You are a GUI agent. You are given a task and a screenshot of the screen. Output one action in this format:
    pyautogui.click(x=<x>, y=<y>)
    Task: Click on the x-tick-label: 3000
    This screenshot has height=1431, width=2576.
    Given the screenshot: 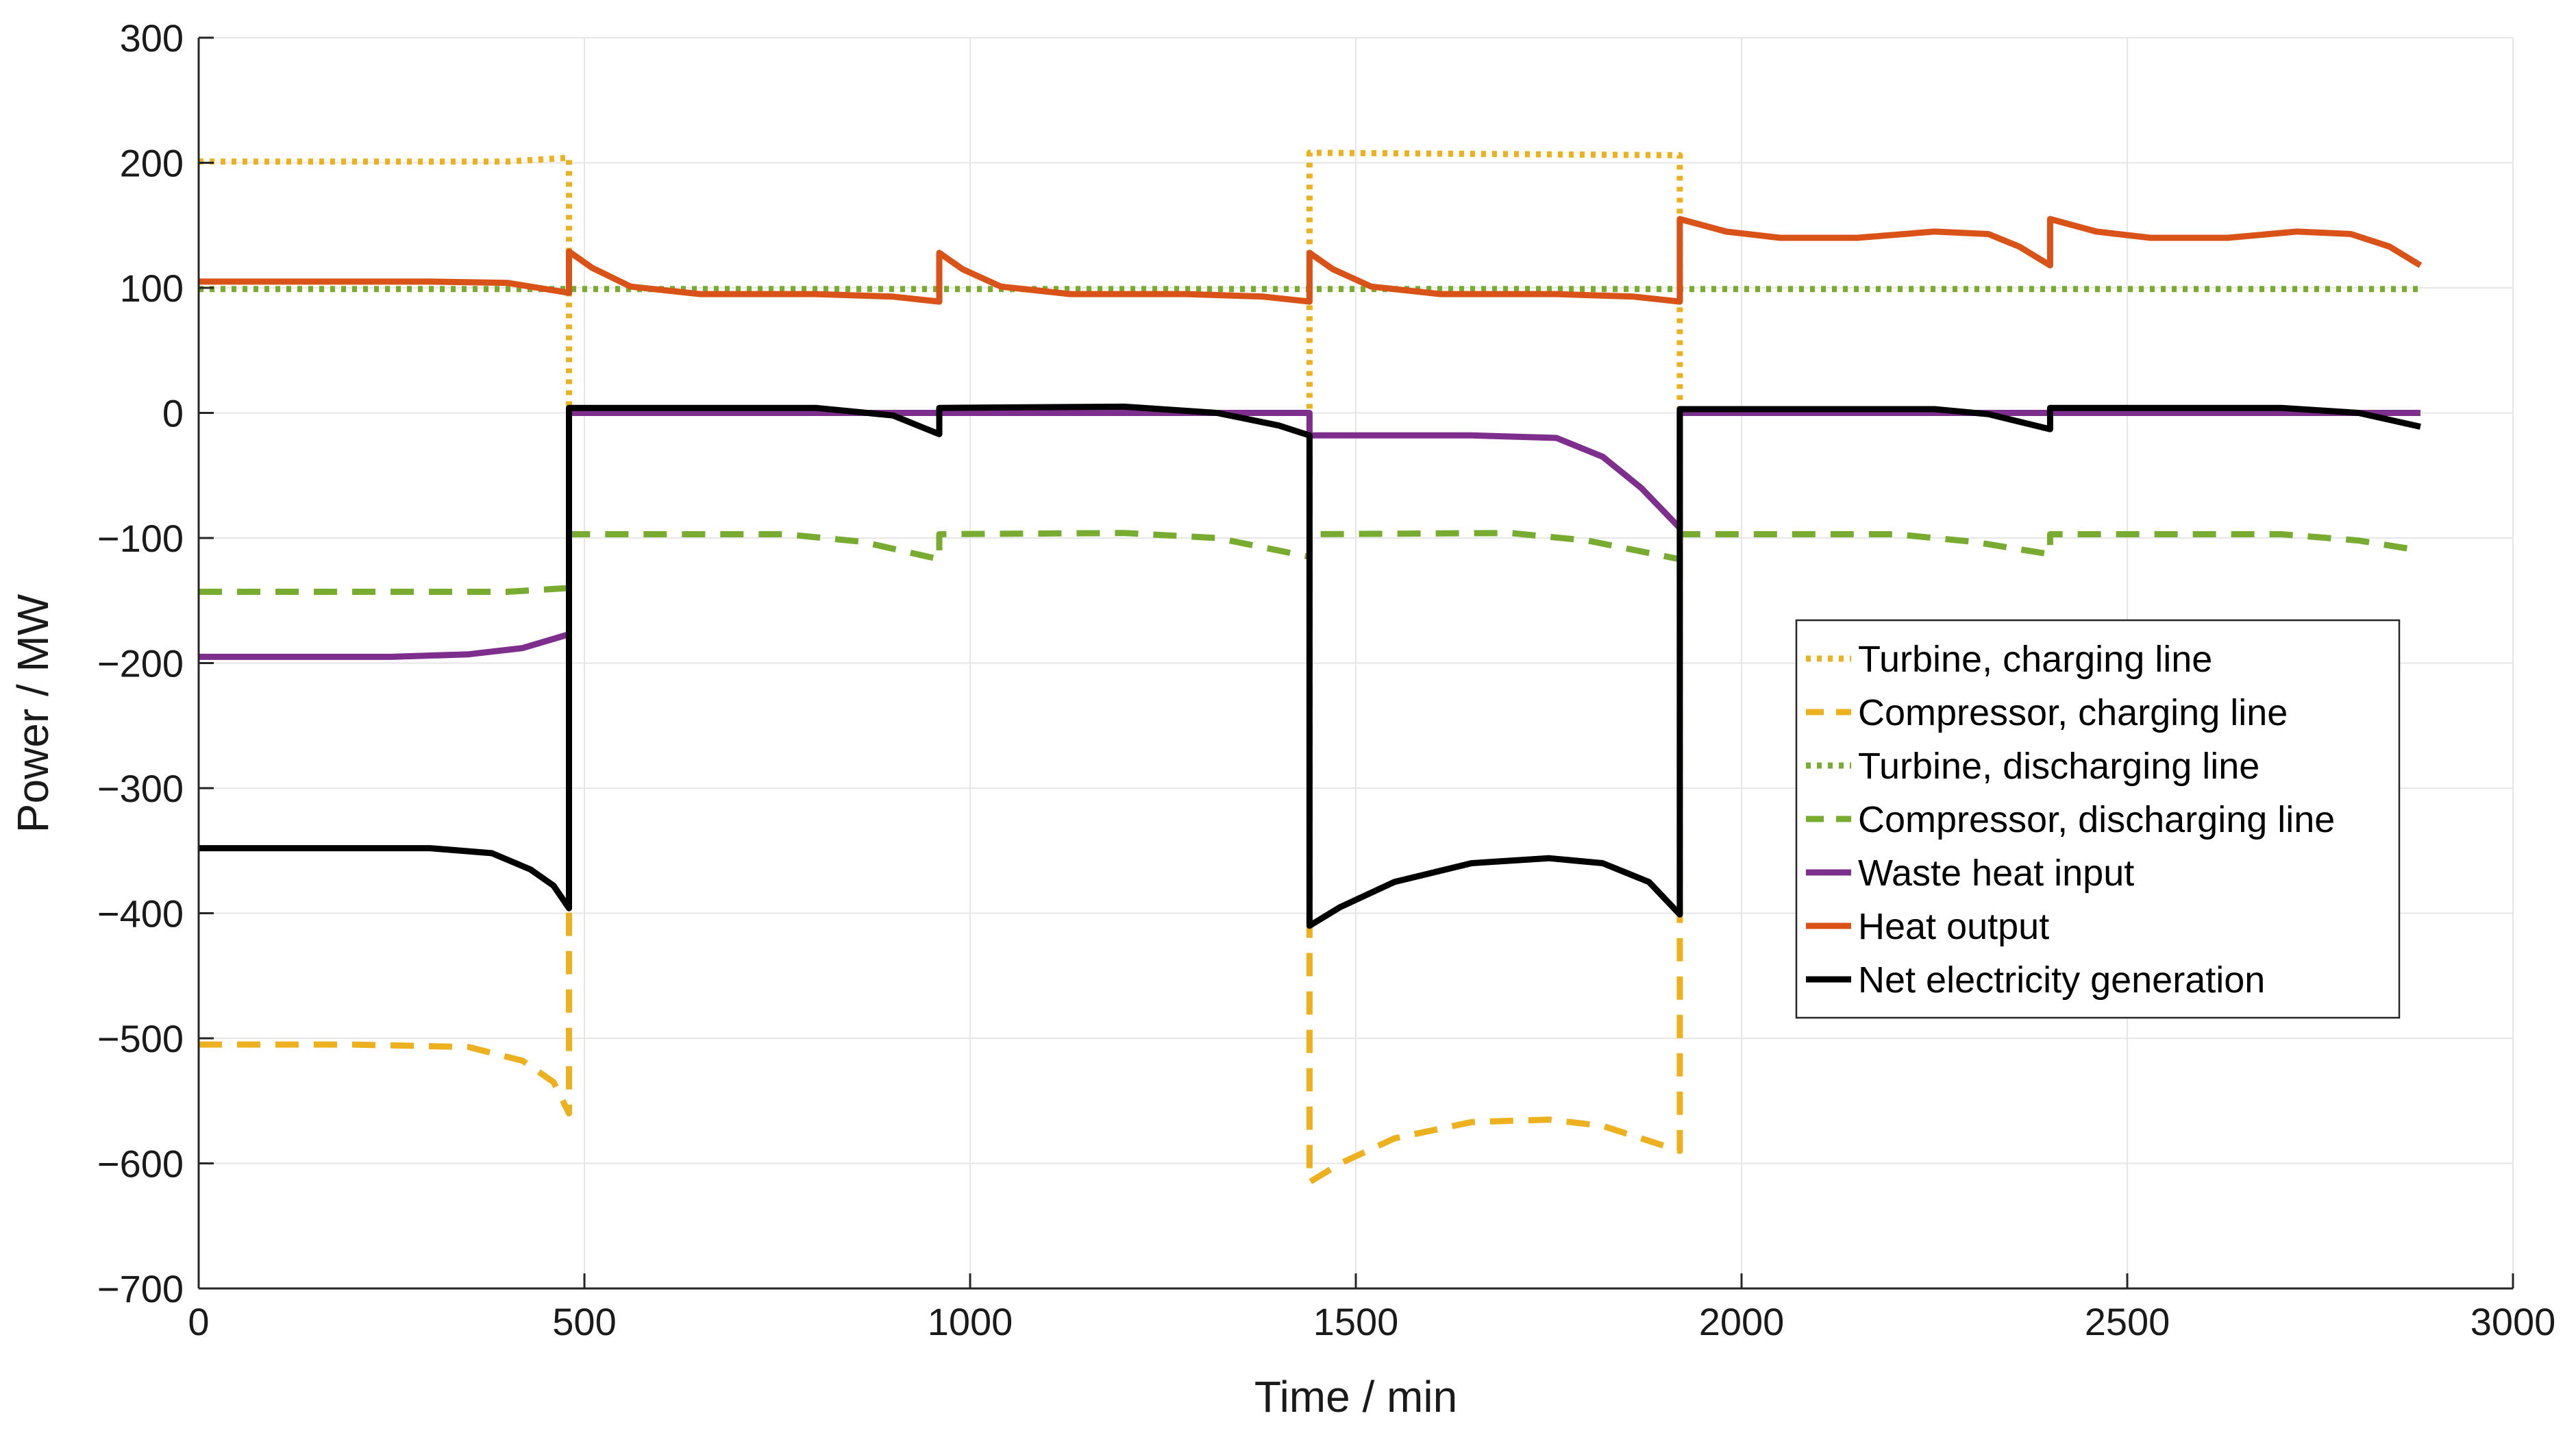 What is the action you would take?
    pyautogui.click(x=2513, y=1321)
    